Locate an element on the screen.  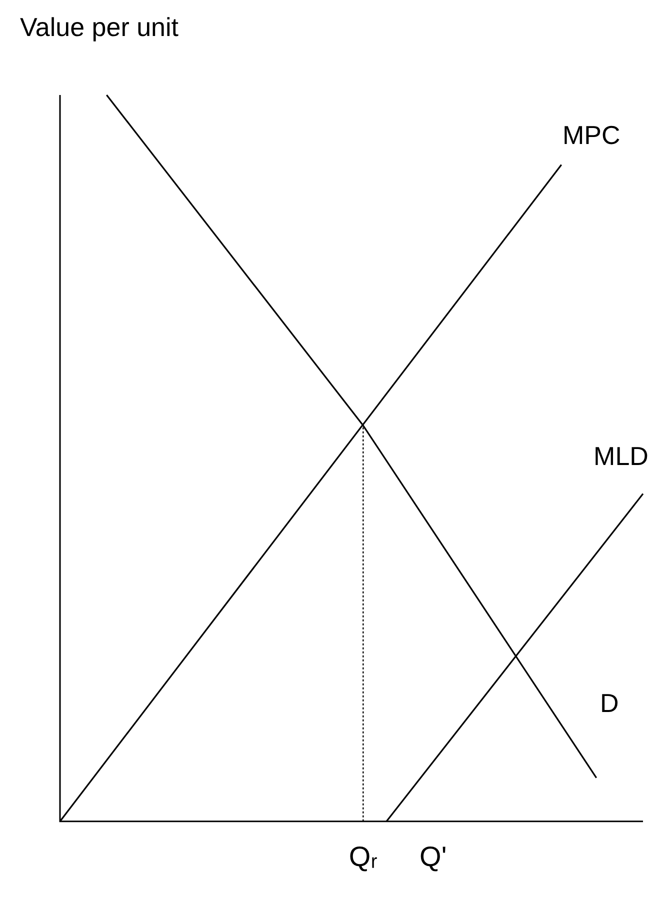
series-label: D is located at coordinates (609, 703).